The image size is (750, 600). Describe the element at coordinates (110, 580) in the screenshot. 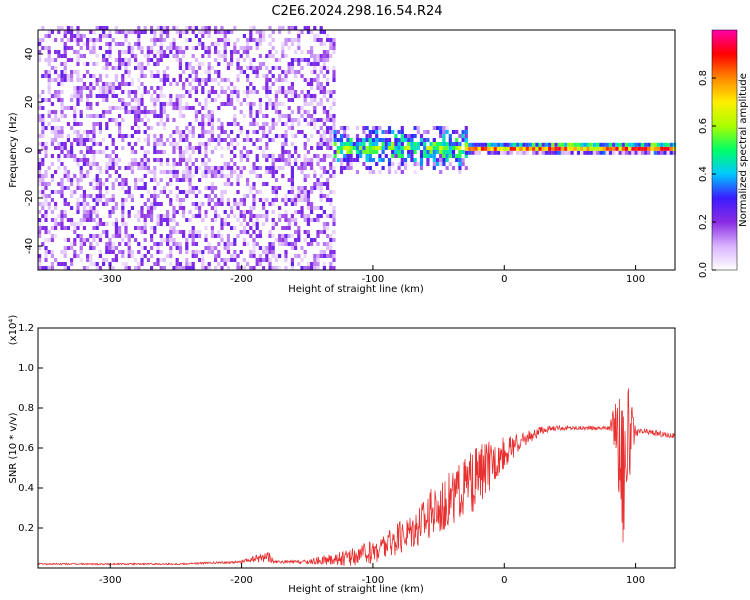

I see `x-tick-label: -300` at that location.